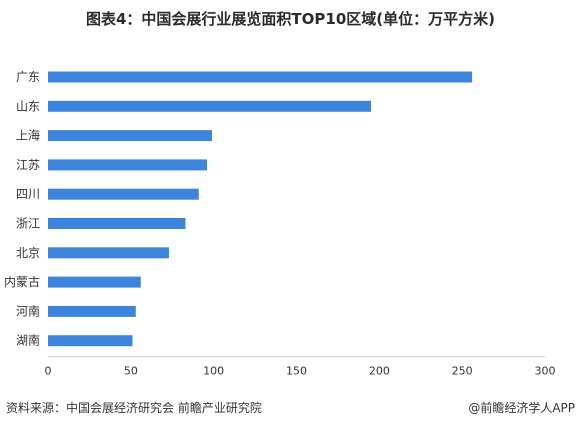 This screenshot has width=581, height=429. What do you see at coordinates (28, 165) in the screenshot?
I see `category-label: 江苏` at bounding box center [28, 165].